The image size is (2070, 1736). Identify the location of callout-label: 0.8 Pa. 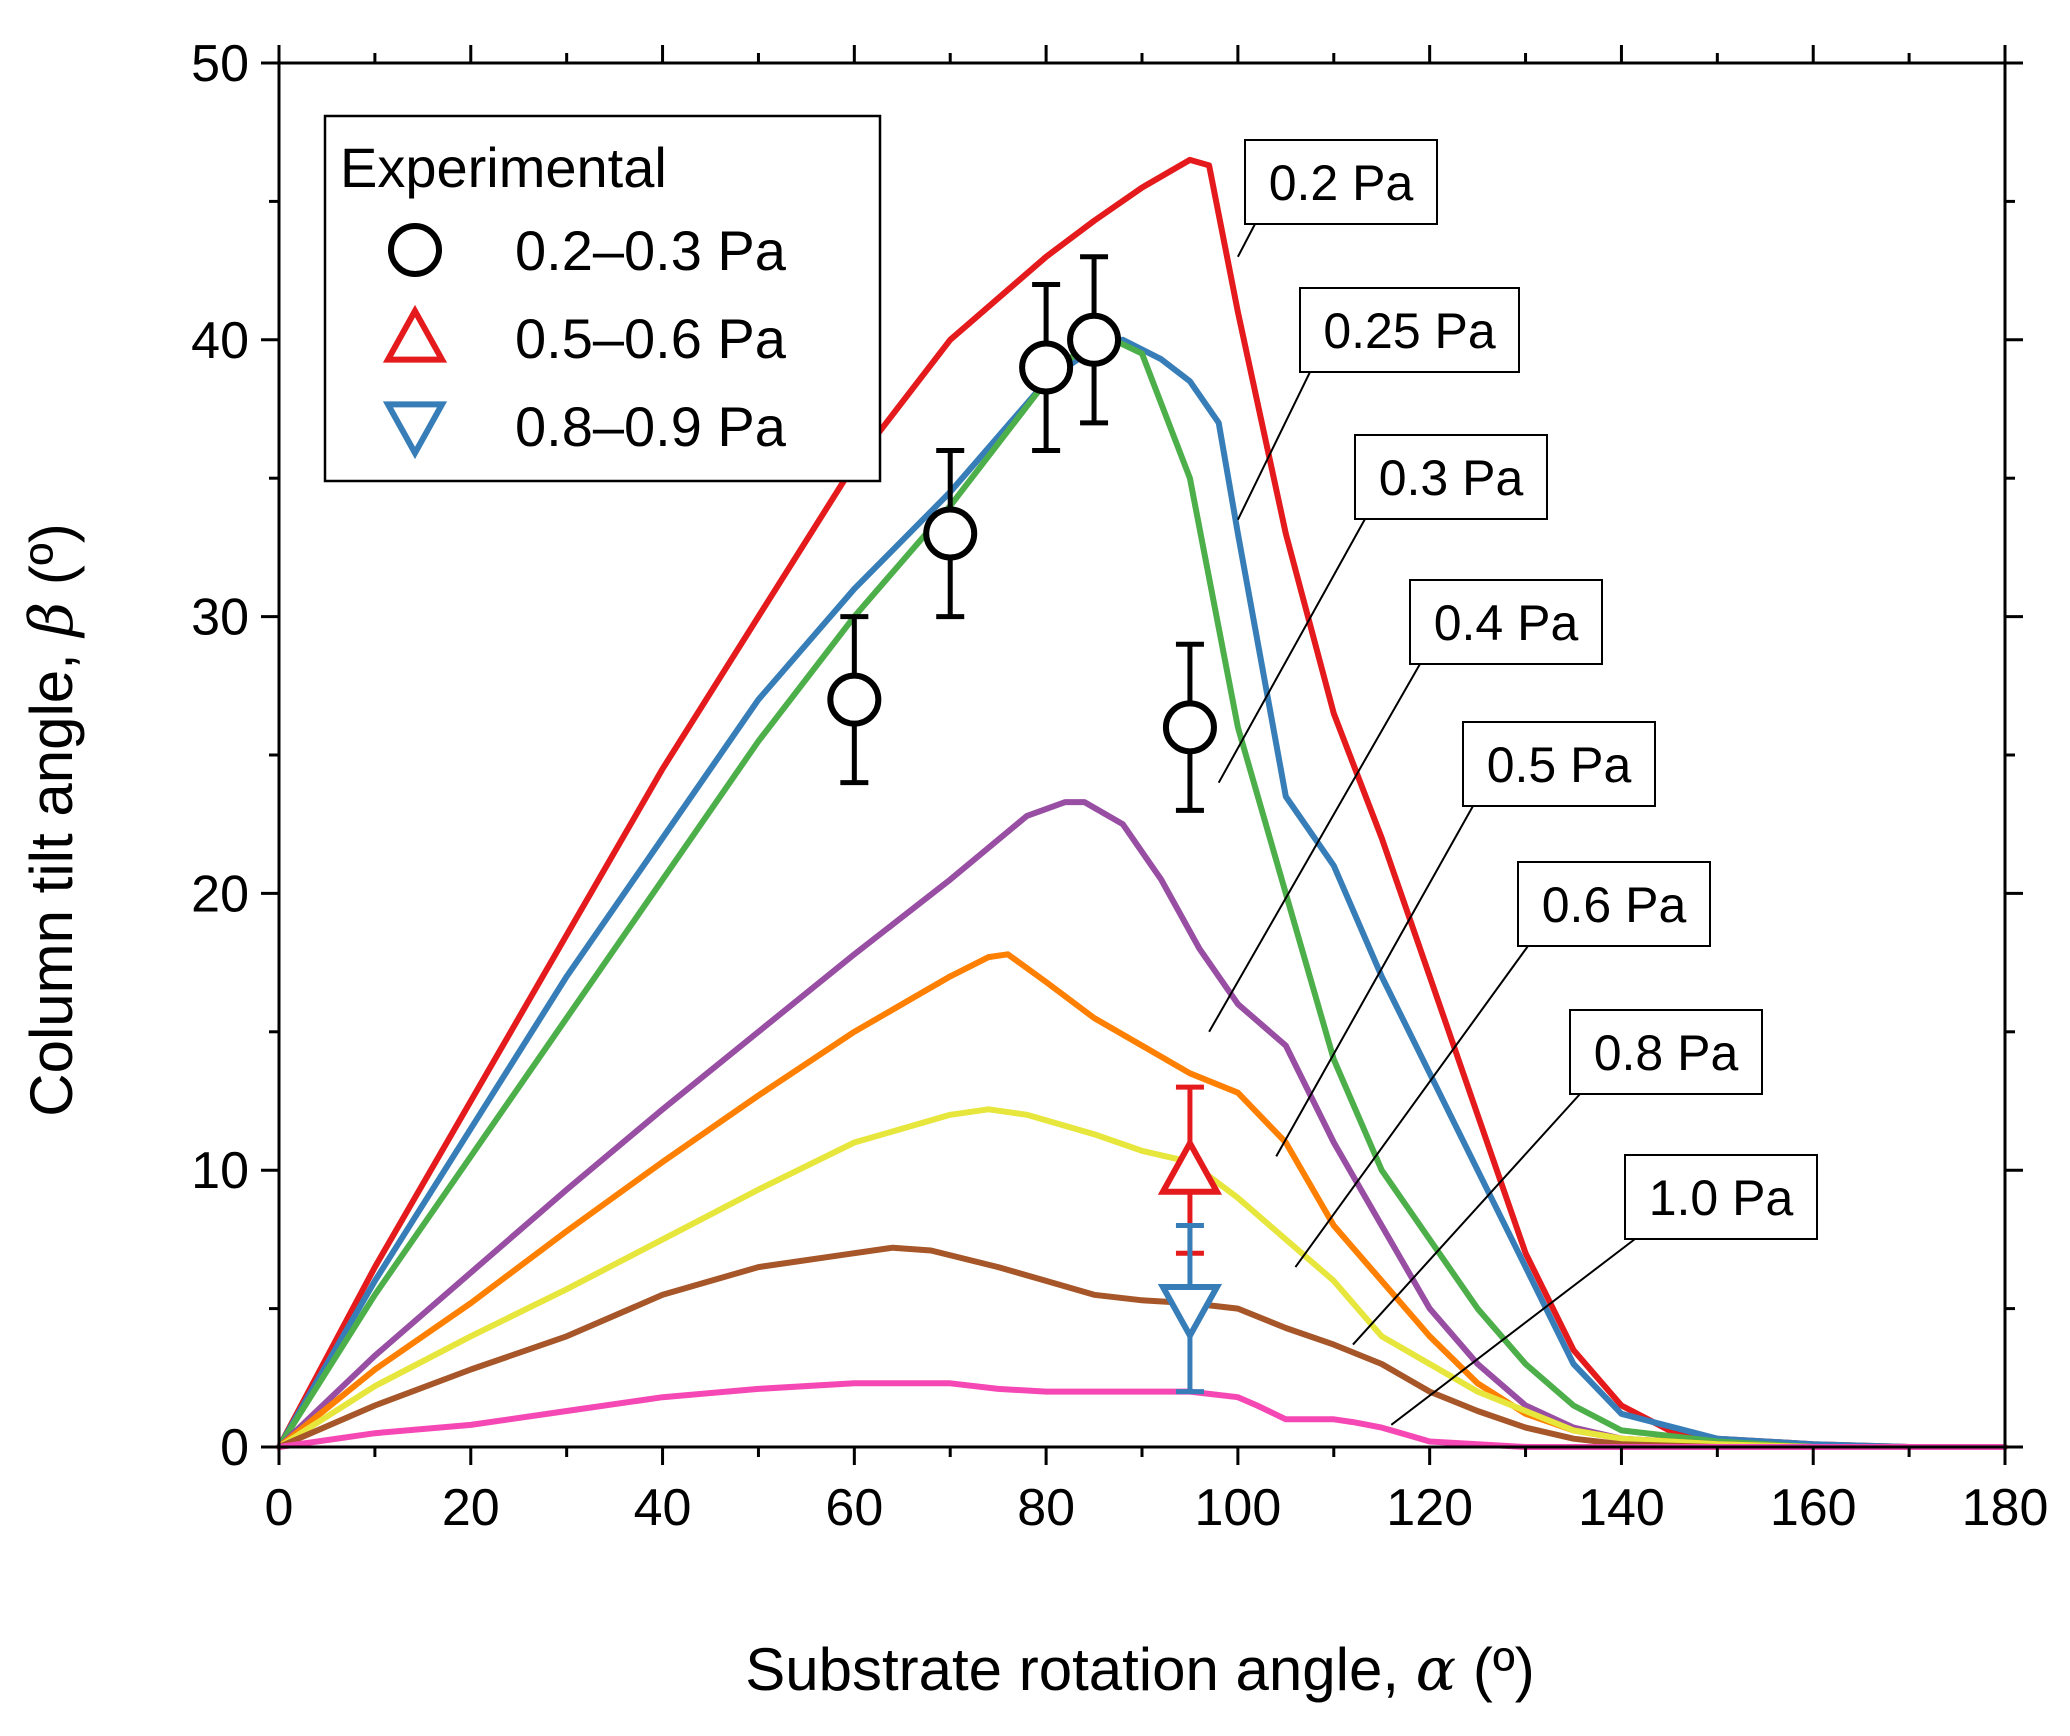
(1666, 1053).